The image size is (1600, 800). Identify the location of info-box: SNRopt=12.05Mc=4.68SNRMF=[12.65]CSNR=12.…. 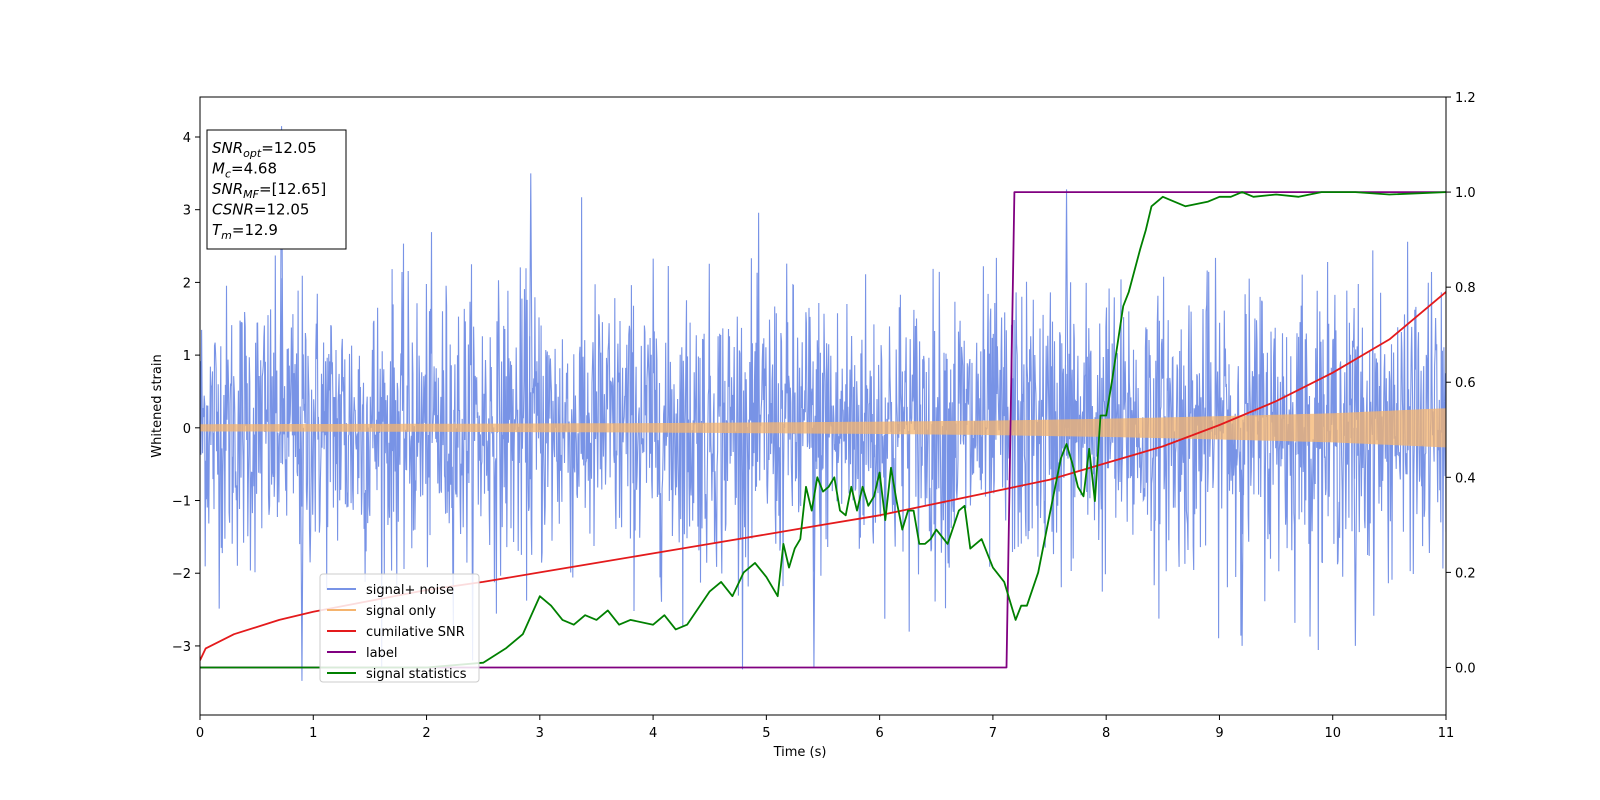
(276, 189).